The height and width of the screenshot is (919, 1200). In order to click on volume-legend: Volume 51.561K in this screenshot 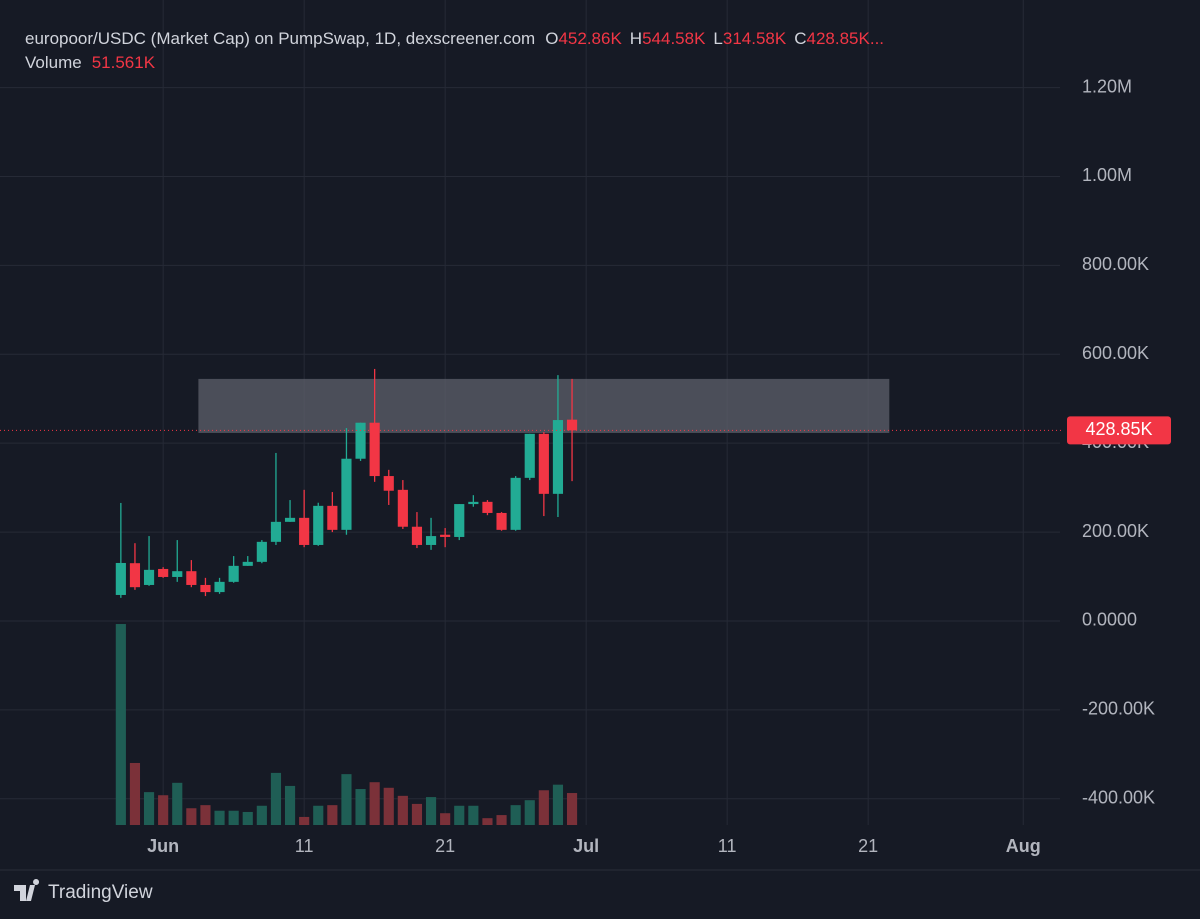, I will do `click(90, 62)`.